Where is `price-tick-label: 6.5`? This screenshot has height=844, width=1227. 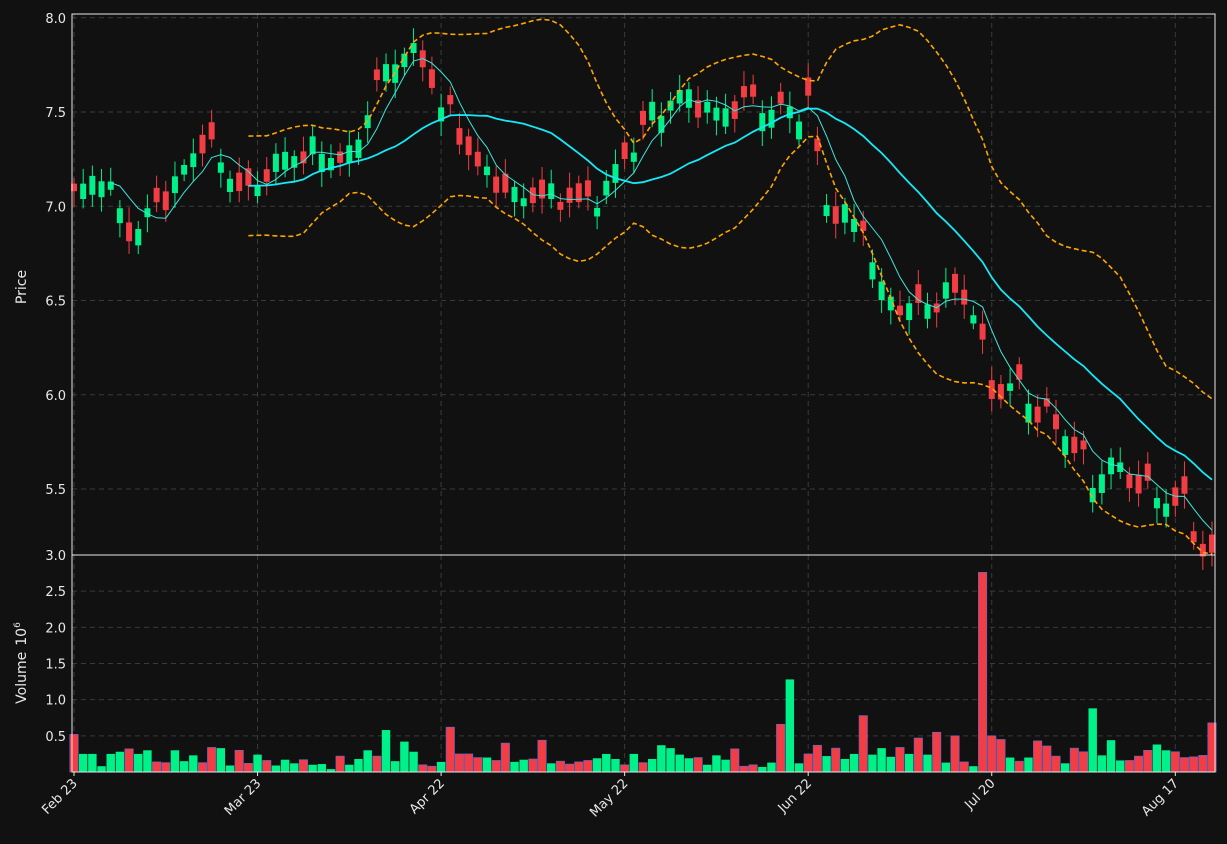
price-tick-label: 6.5 is located at coordinates (55, 302).